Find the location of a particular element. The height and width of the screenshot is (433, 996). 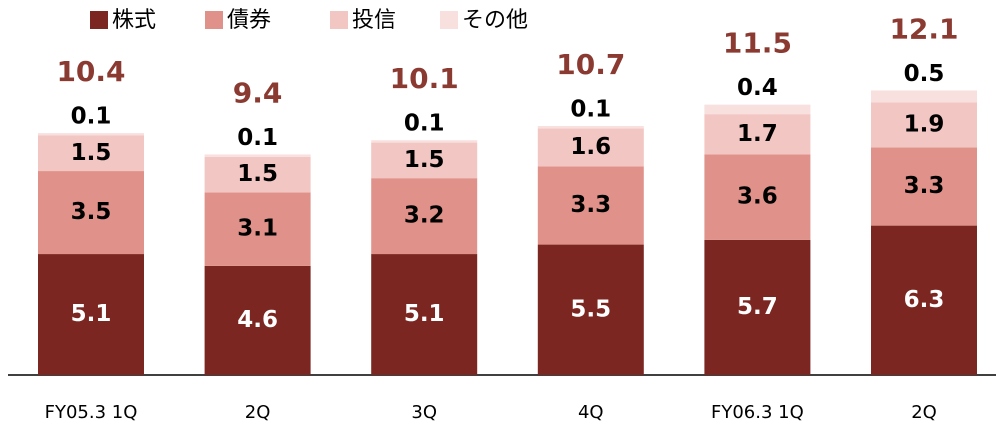

value-label: 0.5 is located at coordinates (924, 74).